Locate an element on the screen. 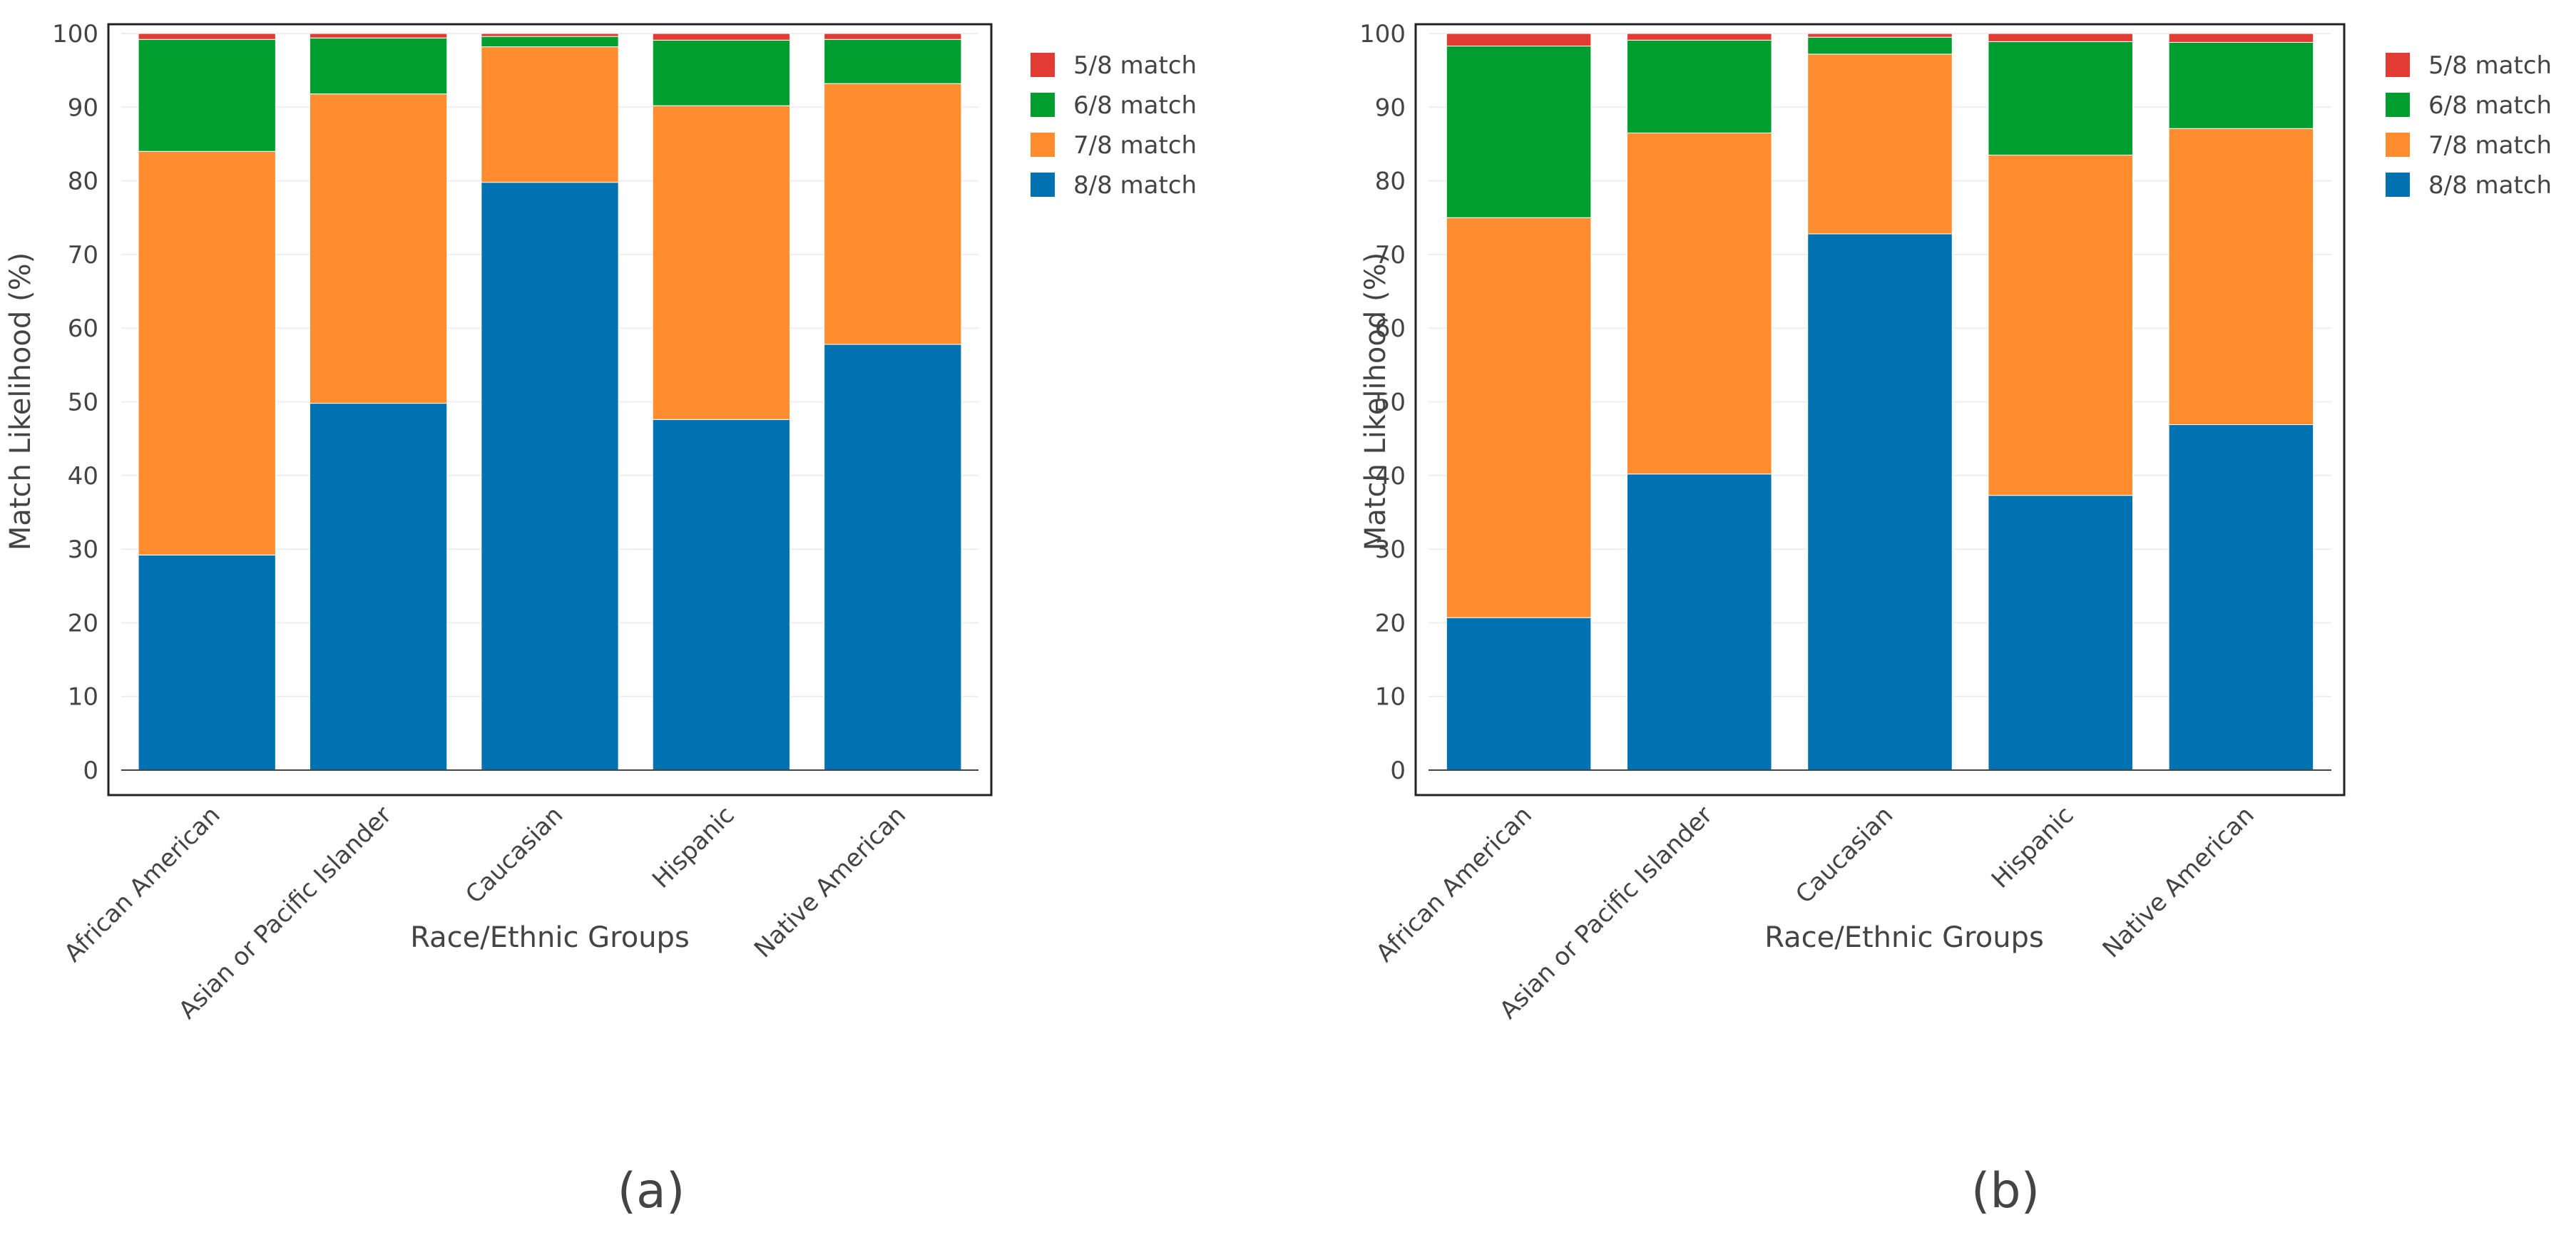 This screenshot has height=1250, width=2576. panel-label: (a) is located at coordinates (652, 1191).